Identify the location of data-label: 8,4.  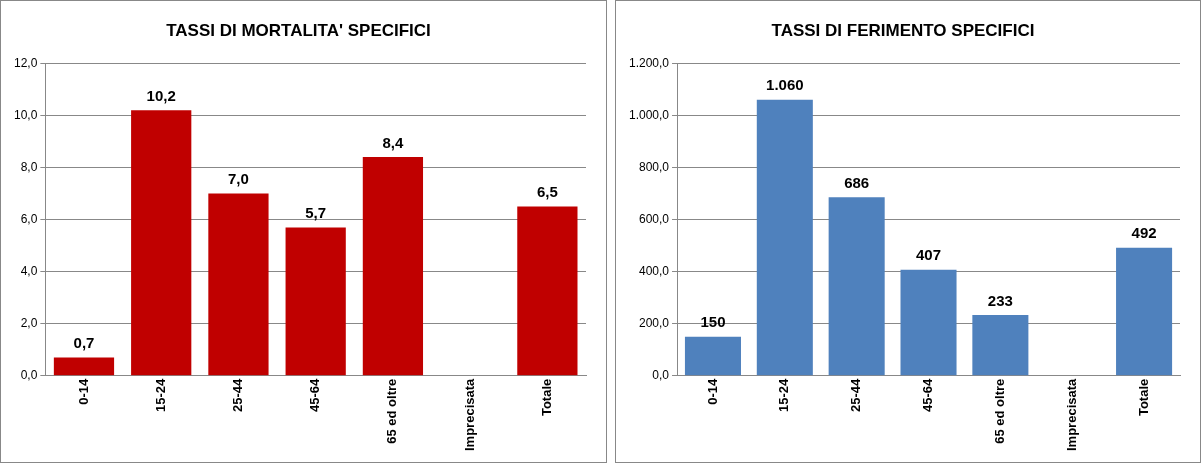
(393, 142).